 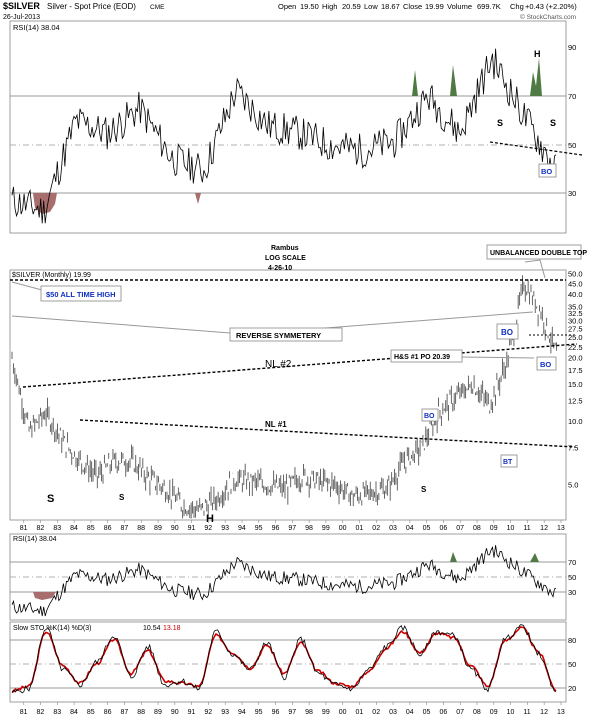 What do you see at coordinates (572, 592) in the screenshot?
I see `rsi-bottom-tick: 30` at bounding box center [572, 592].